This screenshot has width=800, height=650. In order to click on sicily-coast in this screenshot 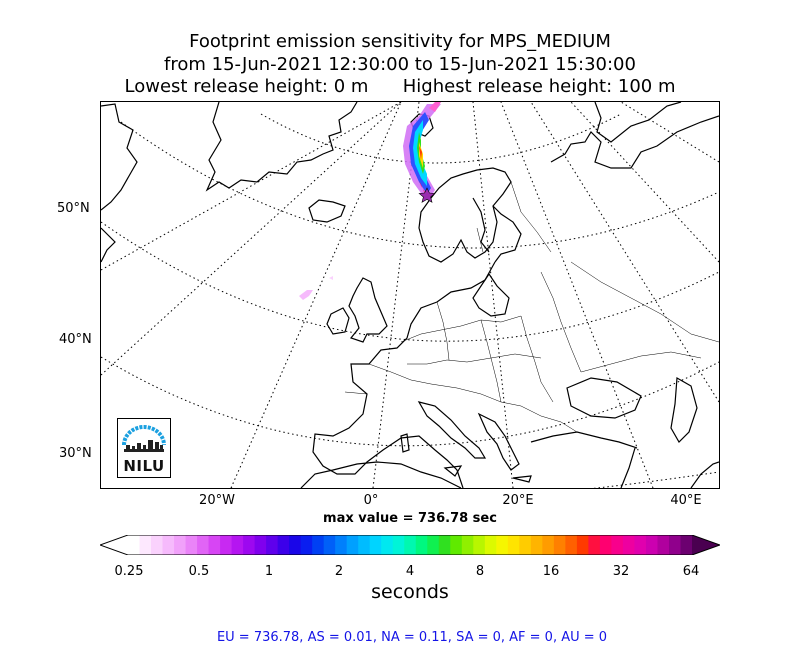, I will do `click(453, 471)`.